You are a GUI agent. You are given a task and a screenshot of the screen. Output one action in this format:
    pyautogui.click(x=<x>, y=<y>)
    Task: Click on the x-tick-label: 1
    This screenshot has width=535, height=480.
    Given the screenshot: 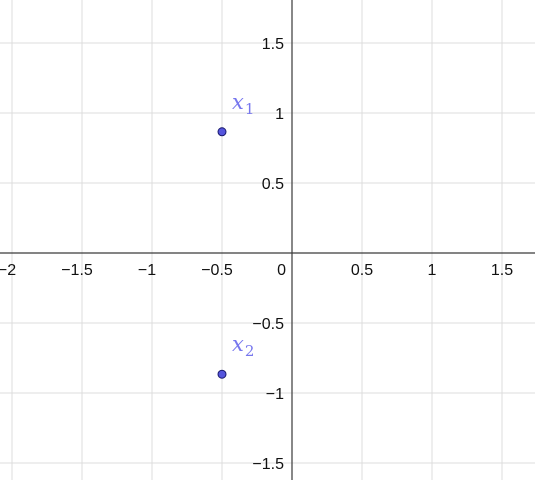 What is the action you would take?
    pyautogui.click(x=432, y=270)
    